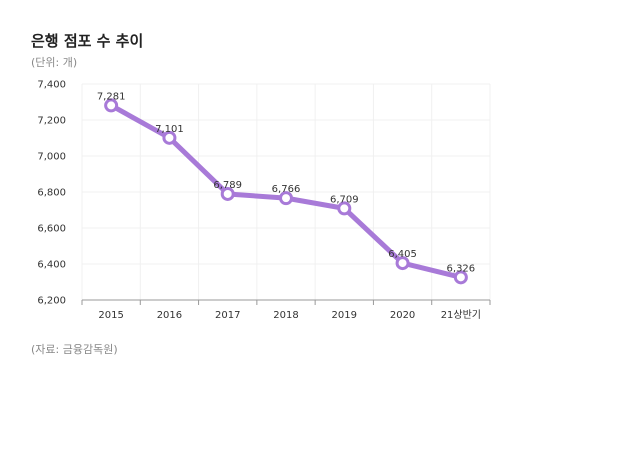  I want to click on y-tick-label: 7,200, so click(51, 121).